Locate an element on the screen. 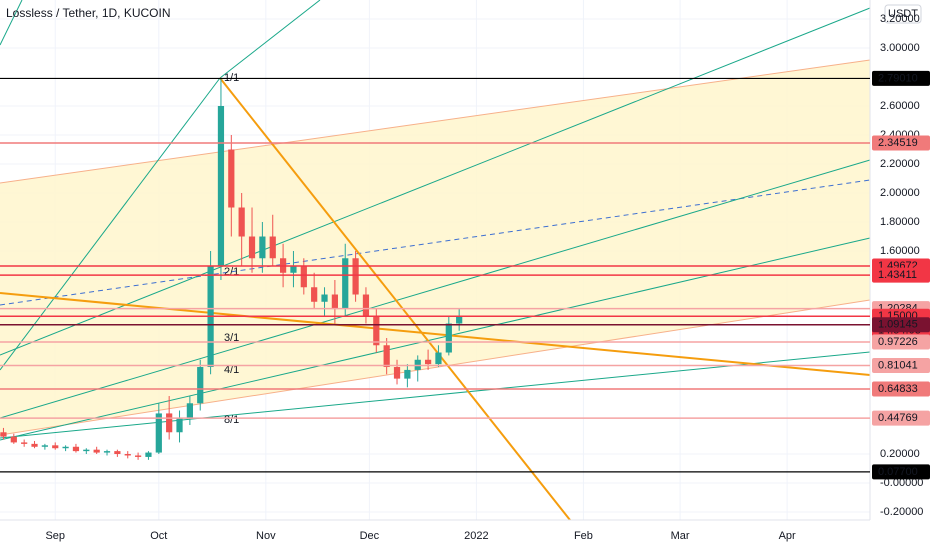 The width and height of the screenshot is (932, 550). fan-label: 8/1 is located at coordinates (231, 420).